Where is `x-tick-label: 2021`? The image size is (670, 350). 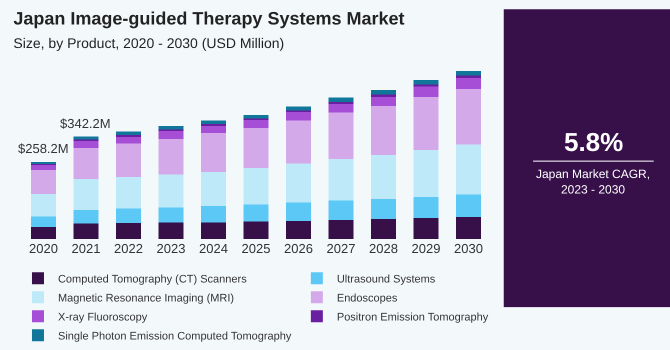
x-tick-label: 2021 is located at coordinates (86, 248).